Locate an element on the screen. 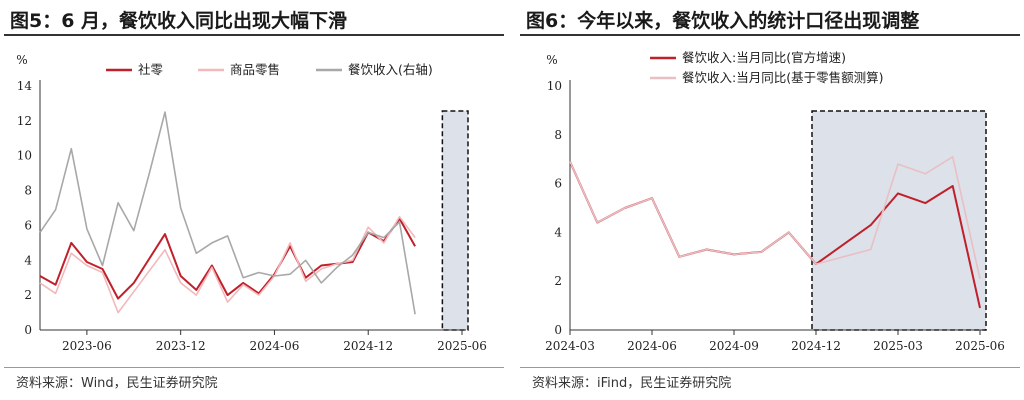  title-rule-left is located at coordinates (254, 35).